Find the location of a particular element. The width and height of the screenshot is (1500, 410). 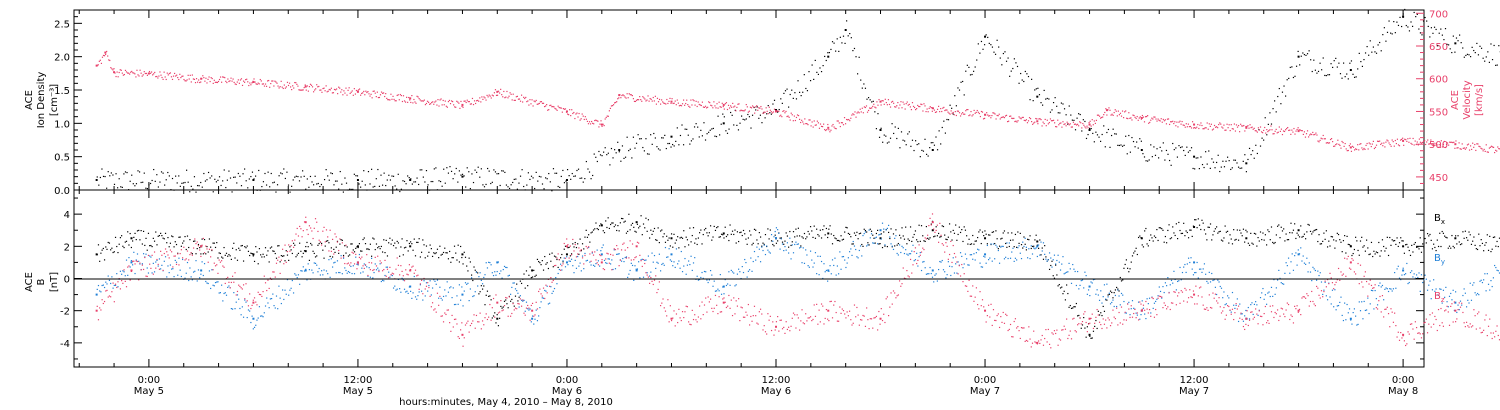

velocity-series-point is located at coordinates (114, 72).